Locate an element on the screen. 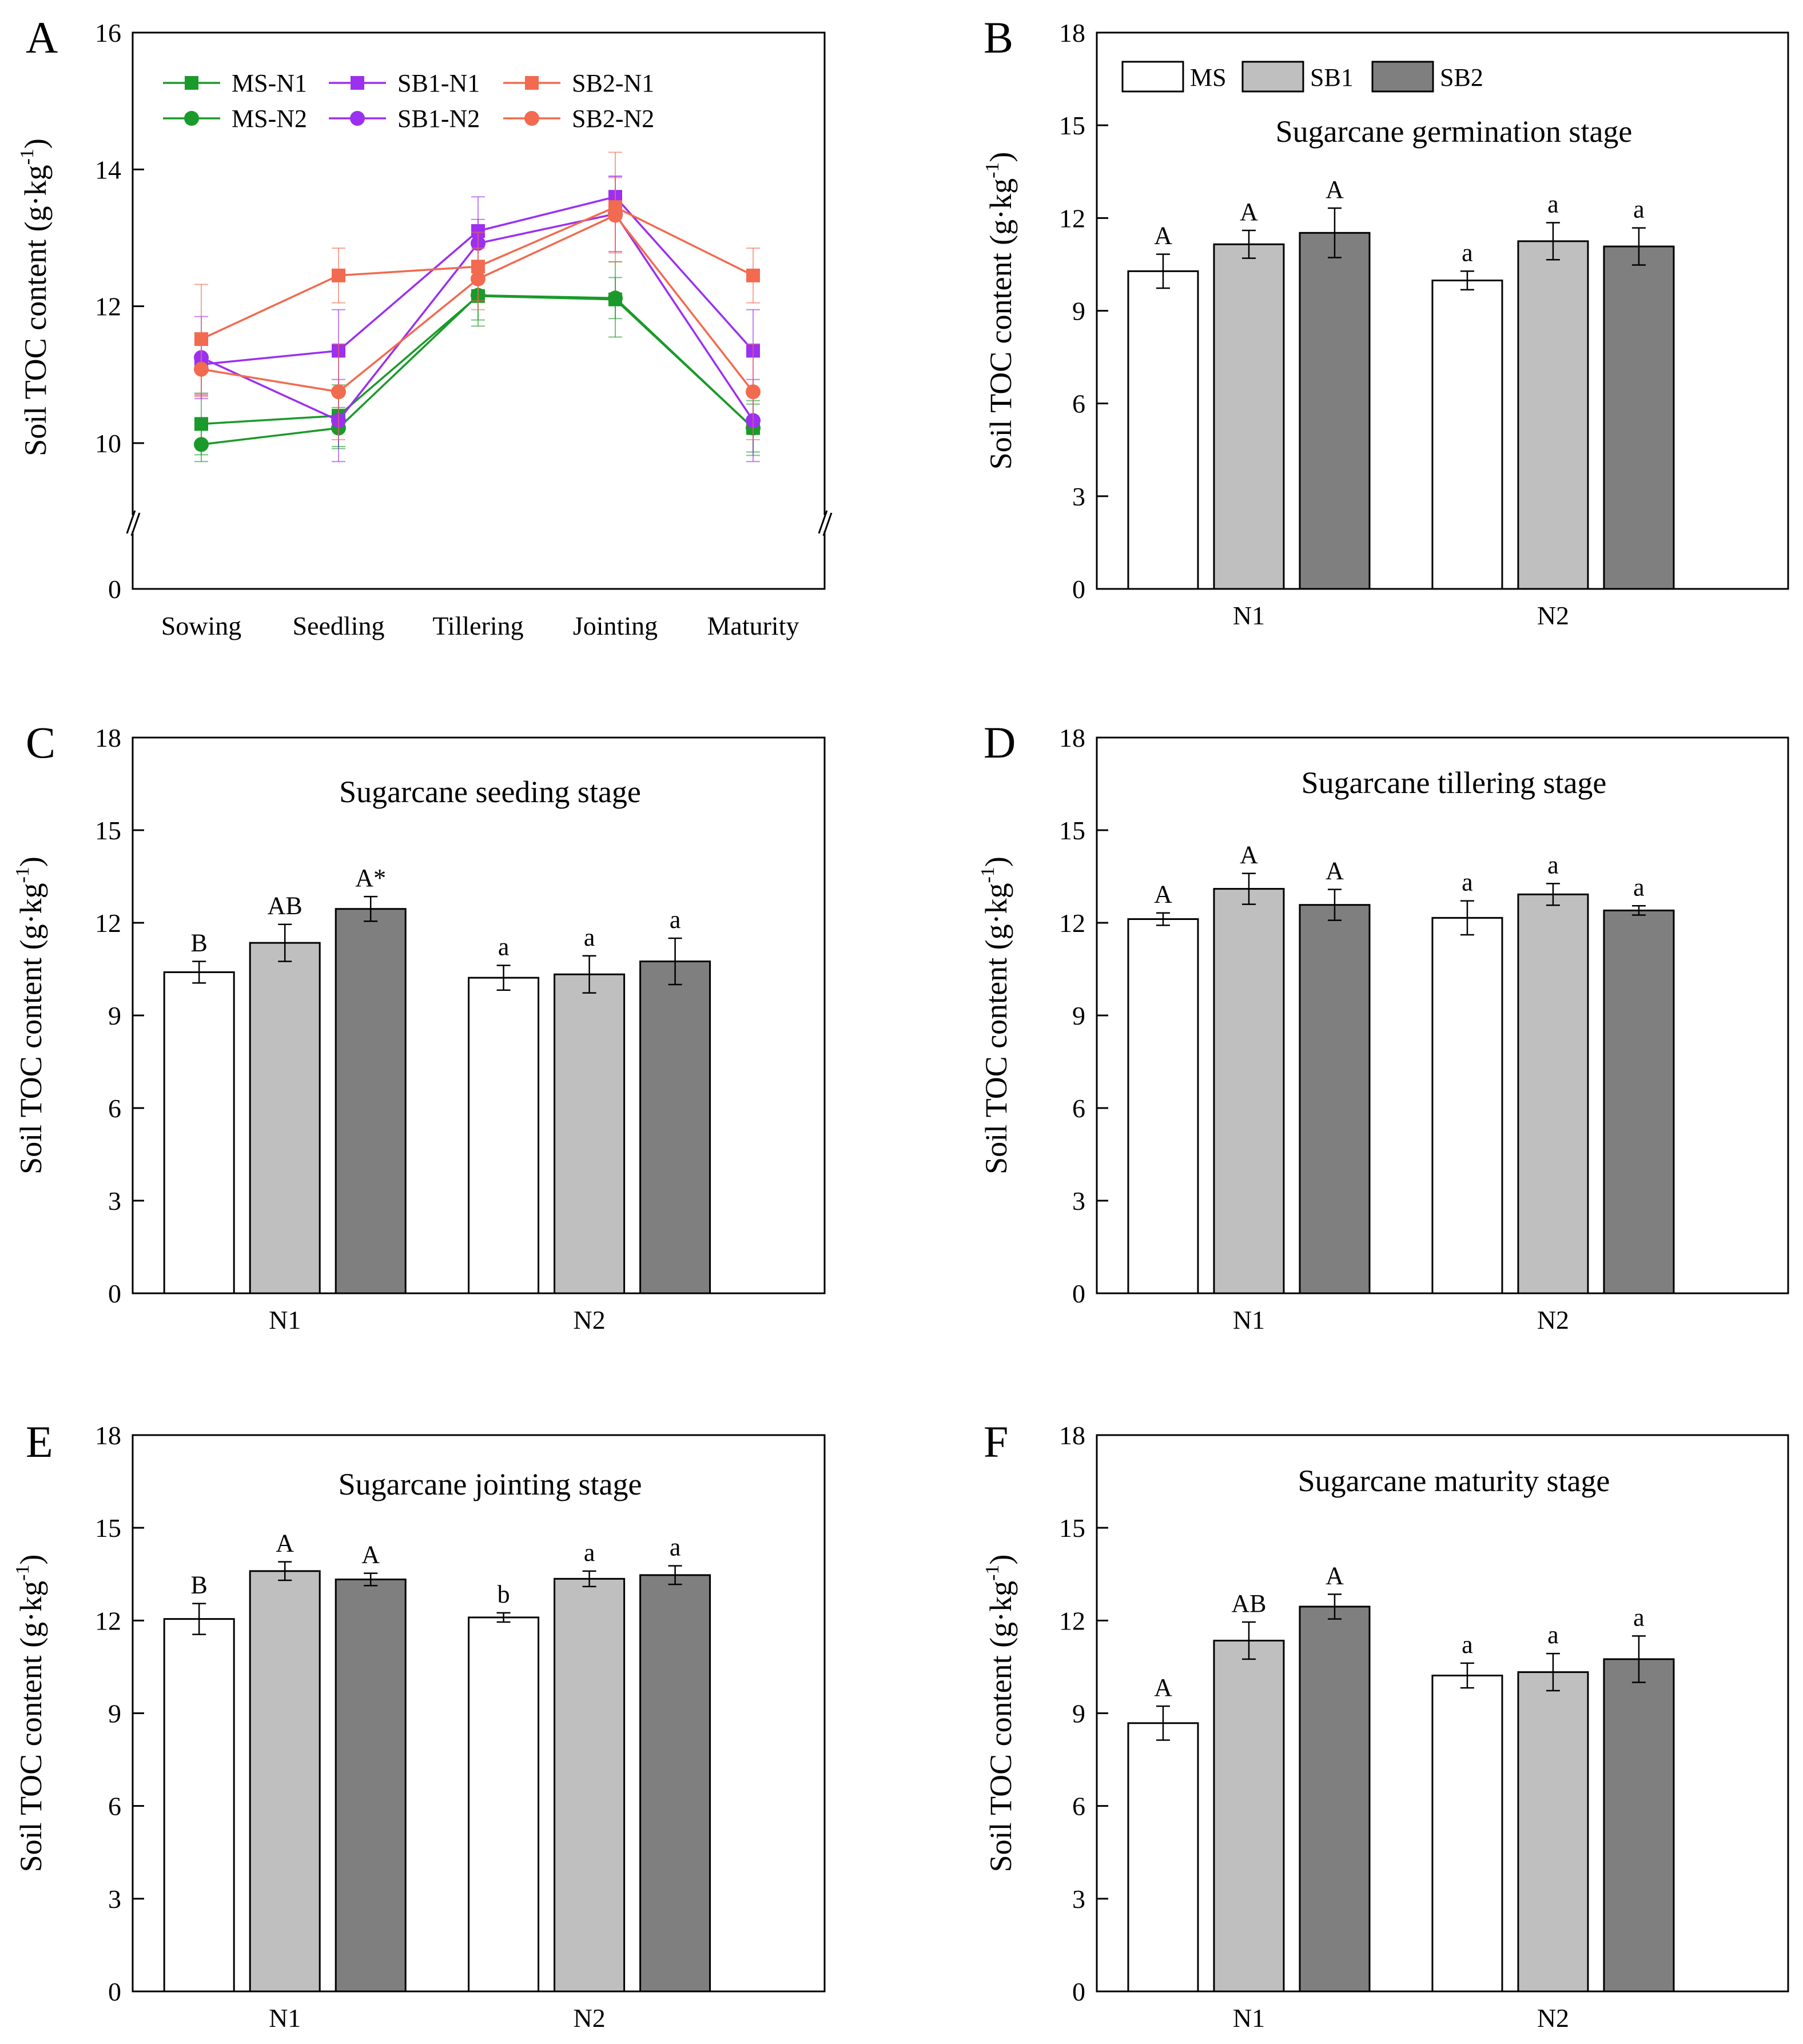  x-tick-label: Seedling is located at coordinates (339, 625).